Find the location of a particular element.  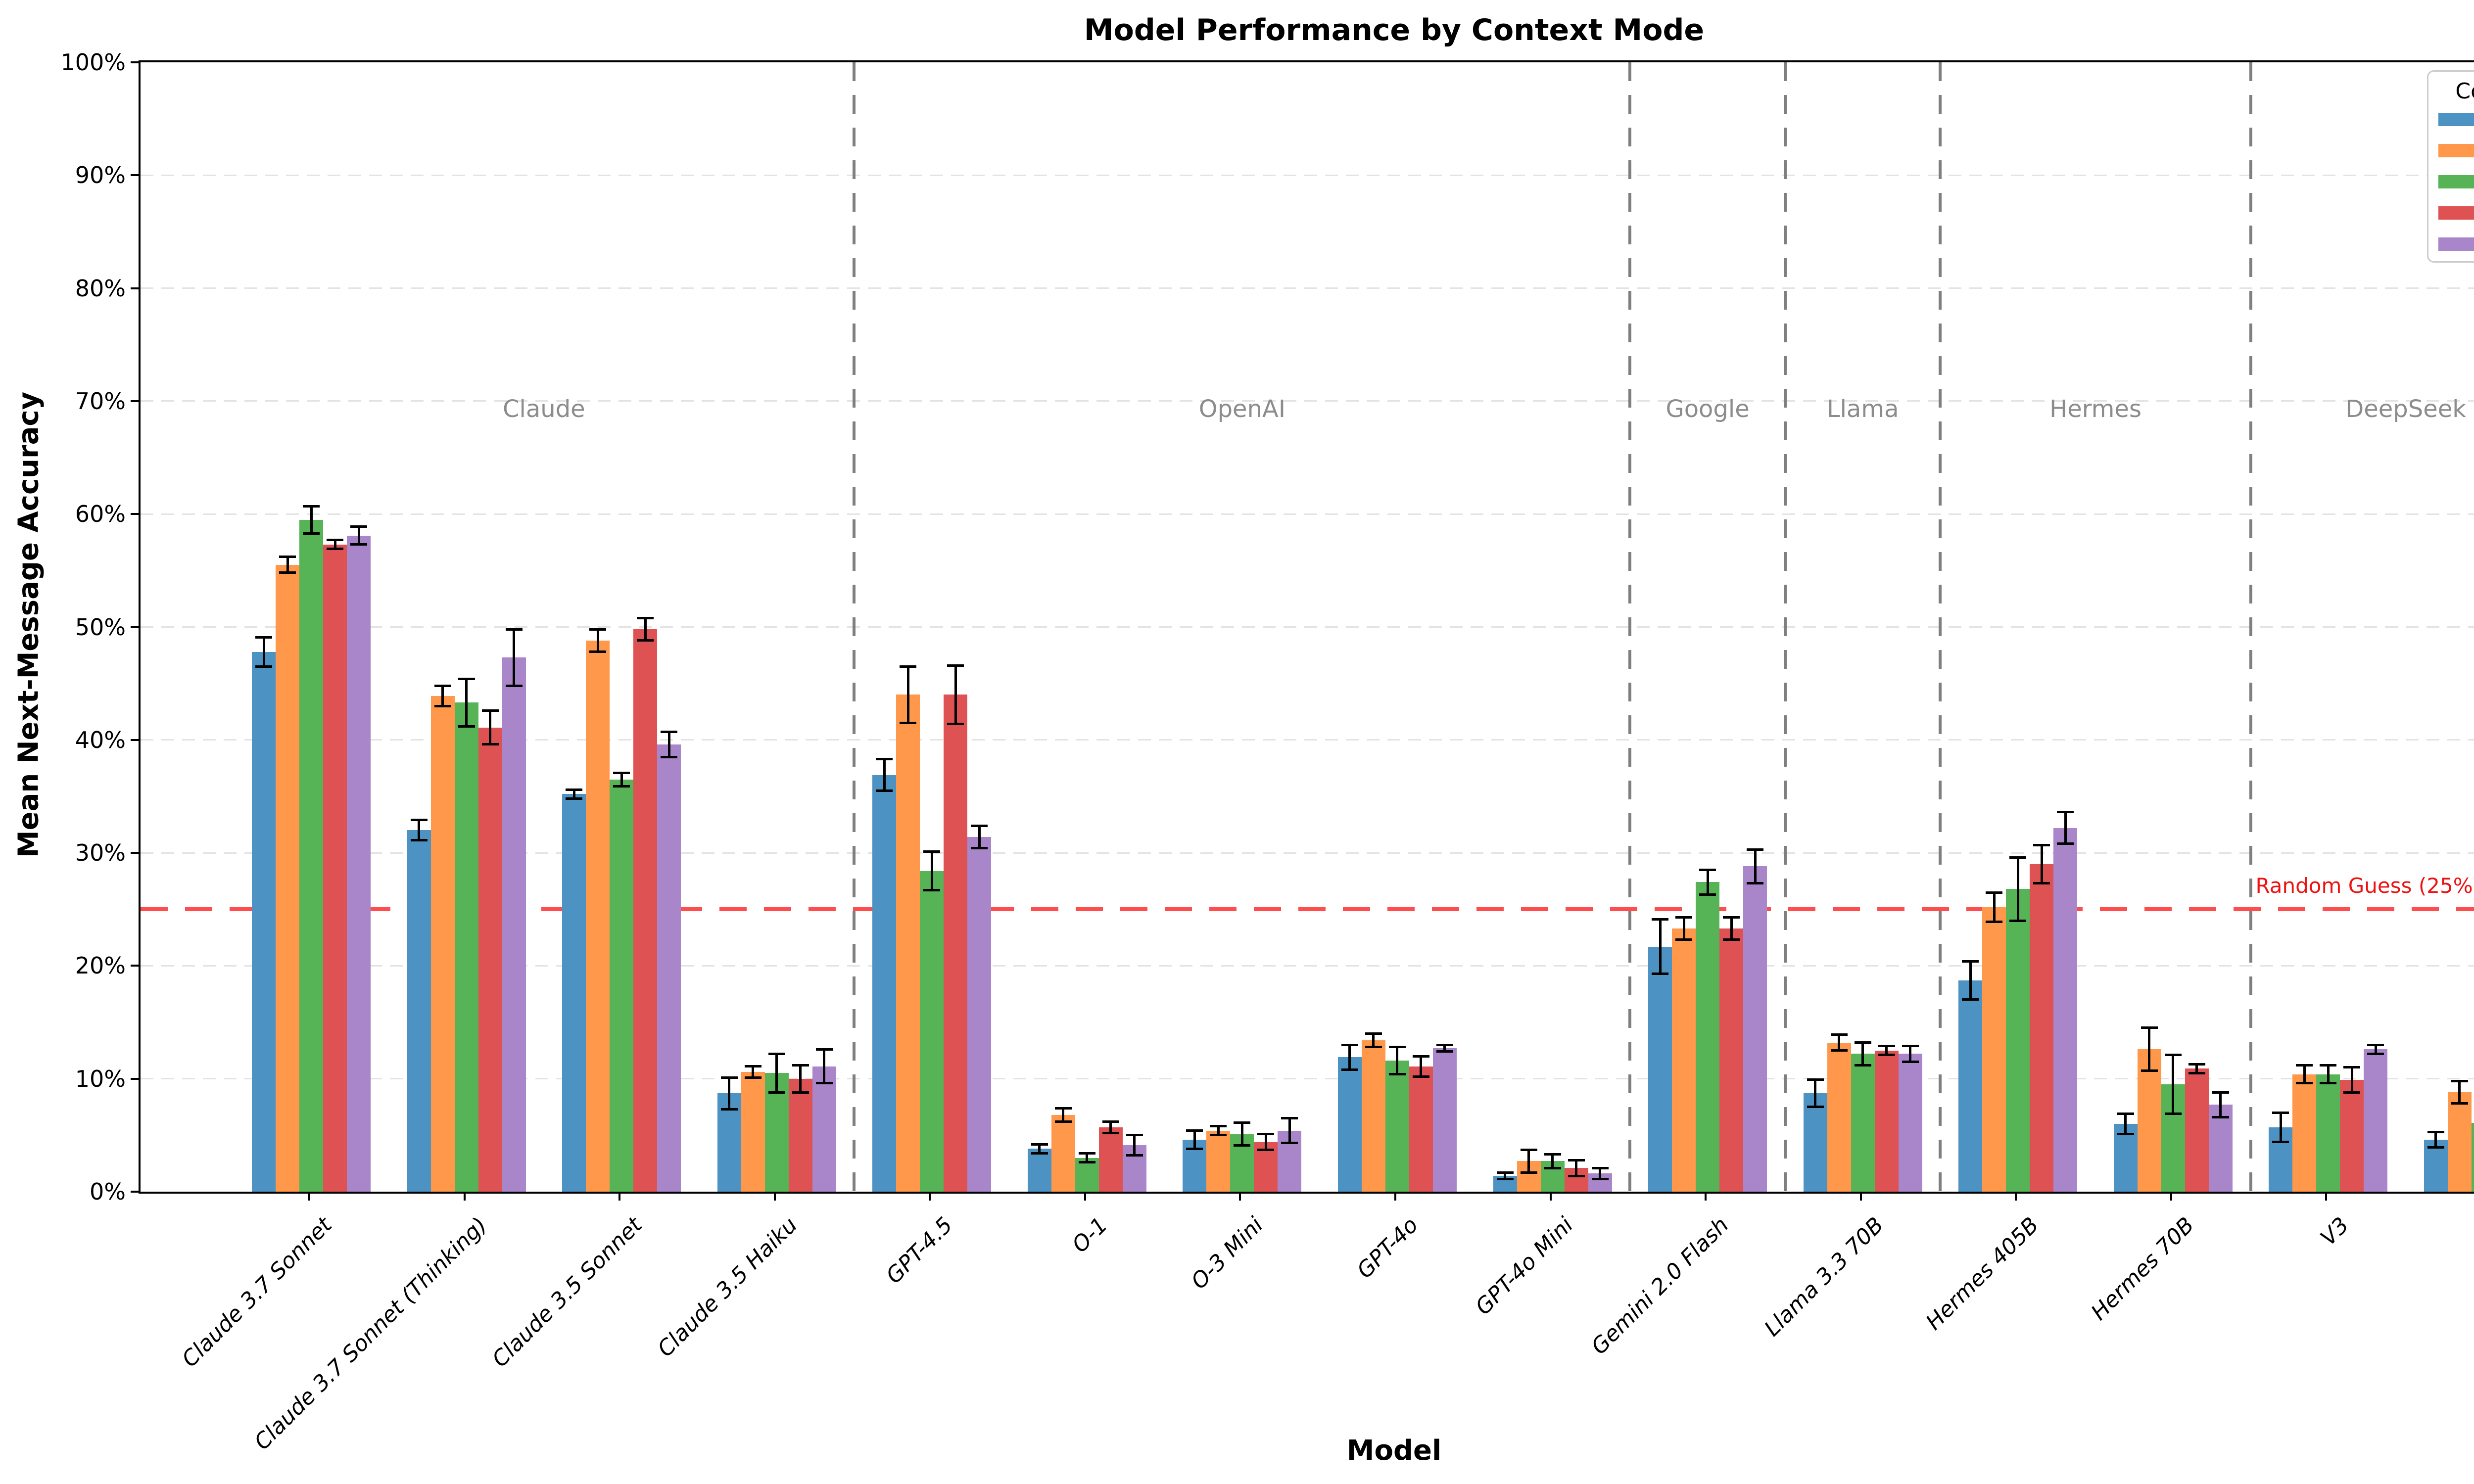

y-axis-label: Mean Next-Message Accuracy is located at coordinates (29, 624).